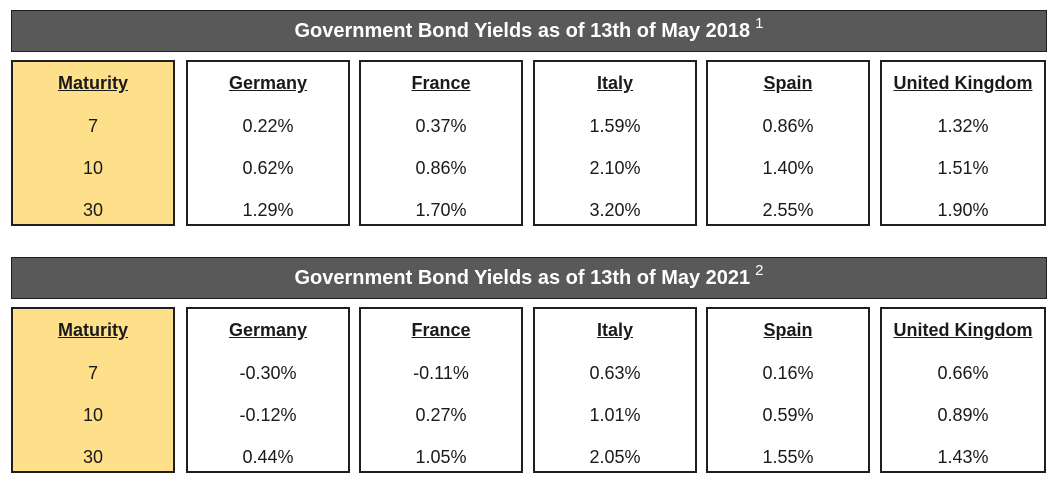  What do you see at coordinates (615, 168) in the screenshot?
I see `table-cell: 2.10%` at bounding box center [615, 168].